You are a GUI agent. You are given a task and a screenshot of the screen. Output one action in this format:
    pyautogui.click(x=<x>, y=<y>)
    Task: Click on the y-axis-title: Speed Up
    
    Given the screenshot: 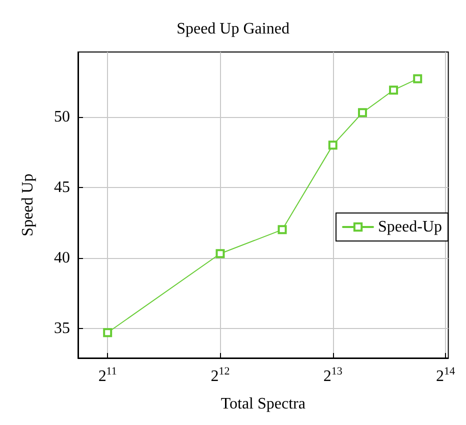 What is the action you would take?
    pyautogui.click(x=28, y=205)
    